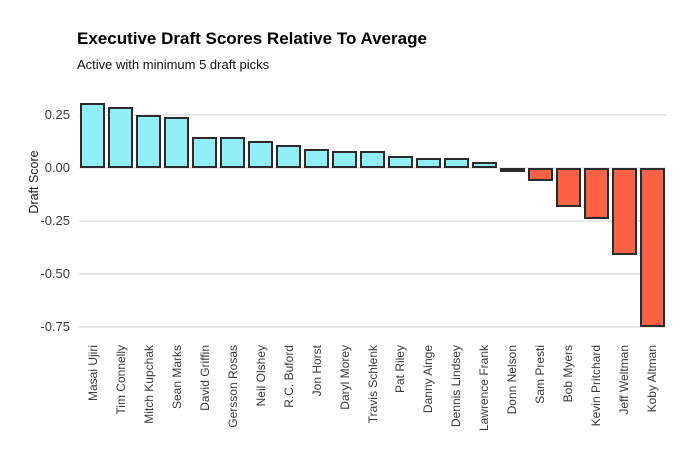  What do you see at coordinates (624, 212) in the screenshot?
I see `bar-jeff-weltman` at bounding box center [624, 212].